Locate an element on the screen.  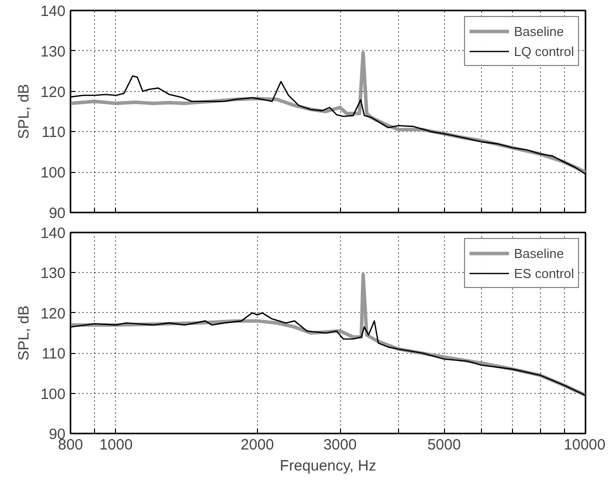
x-tick-label: 2000 is located at coordinates (257, 445).